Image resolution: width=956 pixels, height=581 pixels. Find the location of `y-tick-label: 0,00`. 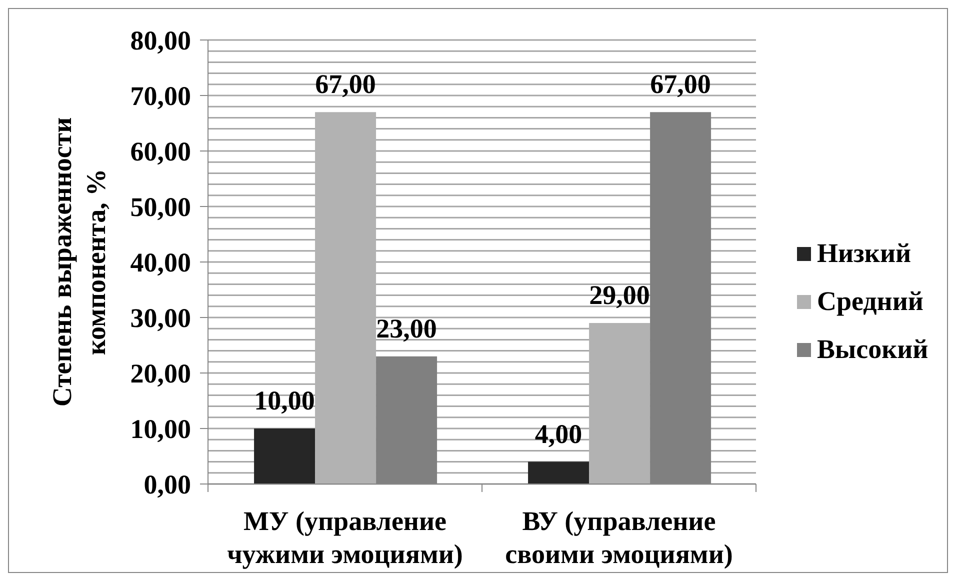

y-tick-label: 0,00 is located at coordinates (167, 484).